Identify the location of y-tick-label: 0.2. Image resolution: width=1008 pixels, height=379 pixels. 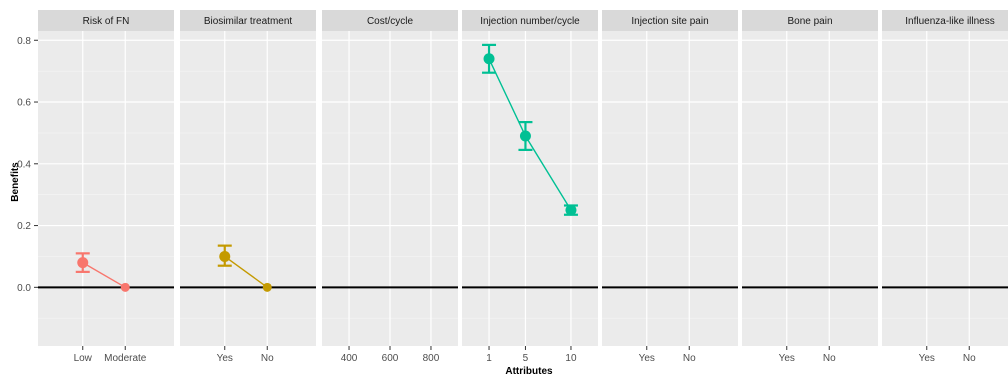
(24, 226).